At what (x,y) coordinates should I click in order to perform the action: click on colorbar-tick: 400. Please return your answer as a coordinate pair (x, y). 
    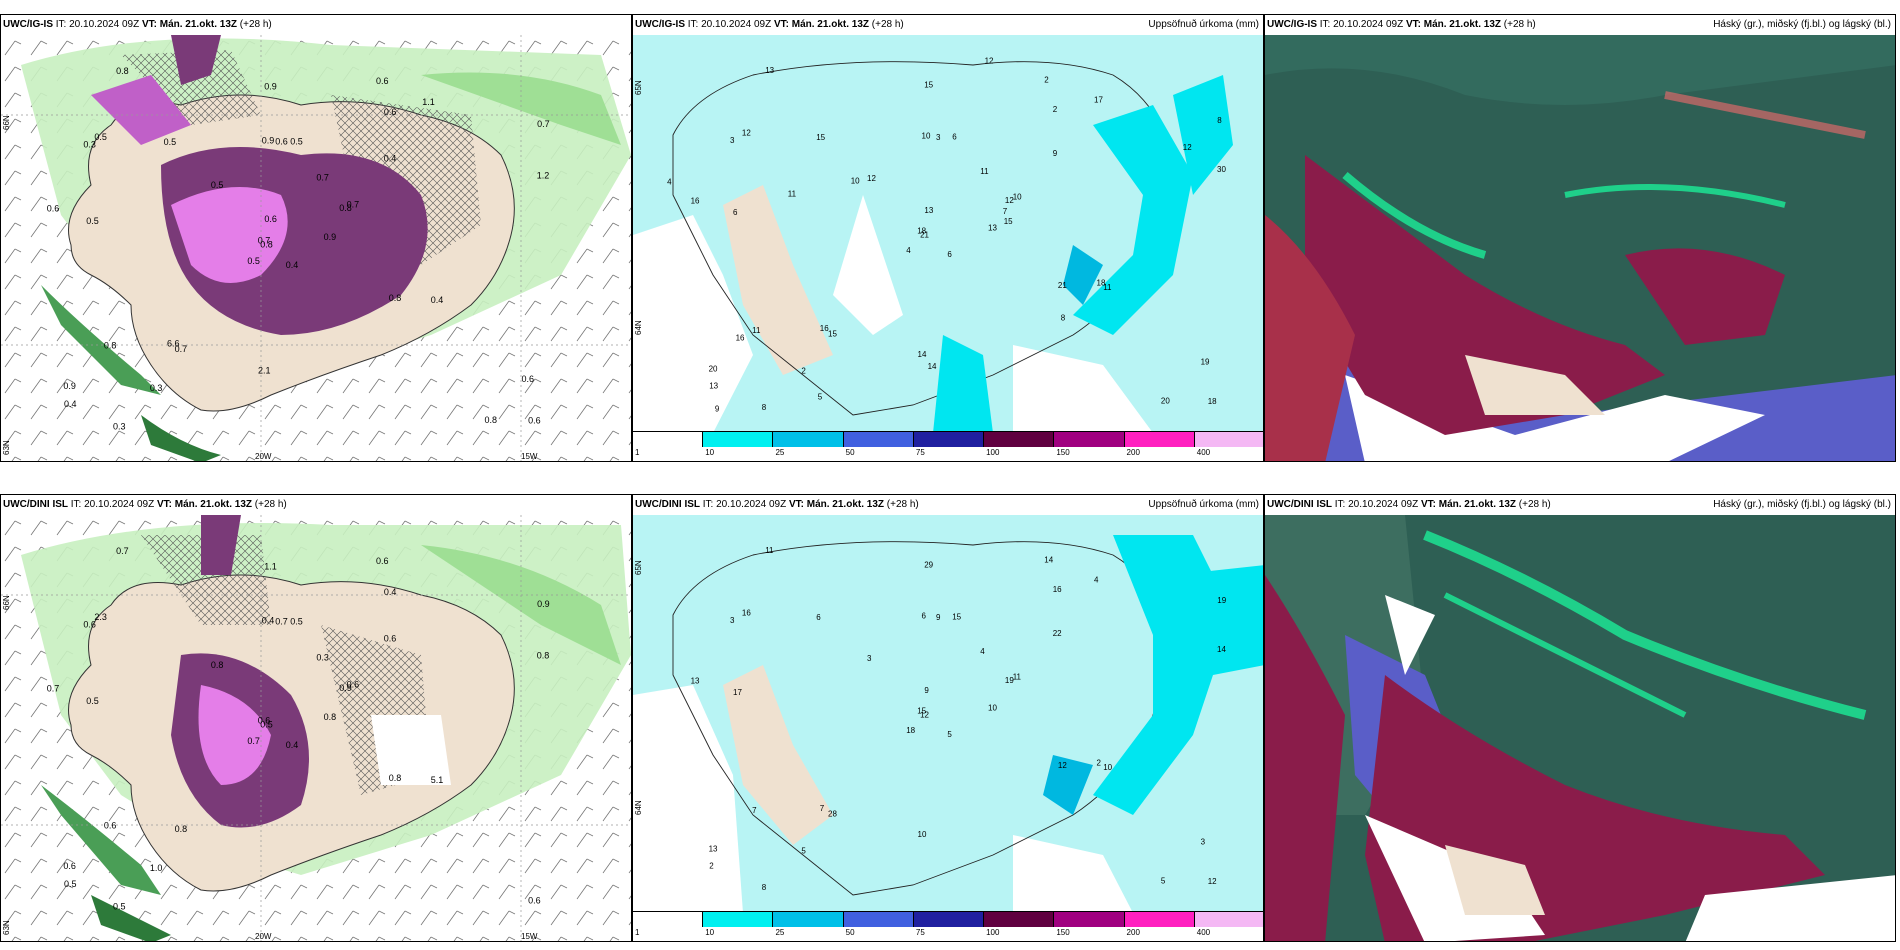
    Looking at the image, I should click on (1203, 452).